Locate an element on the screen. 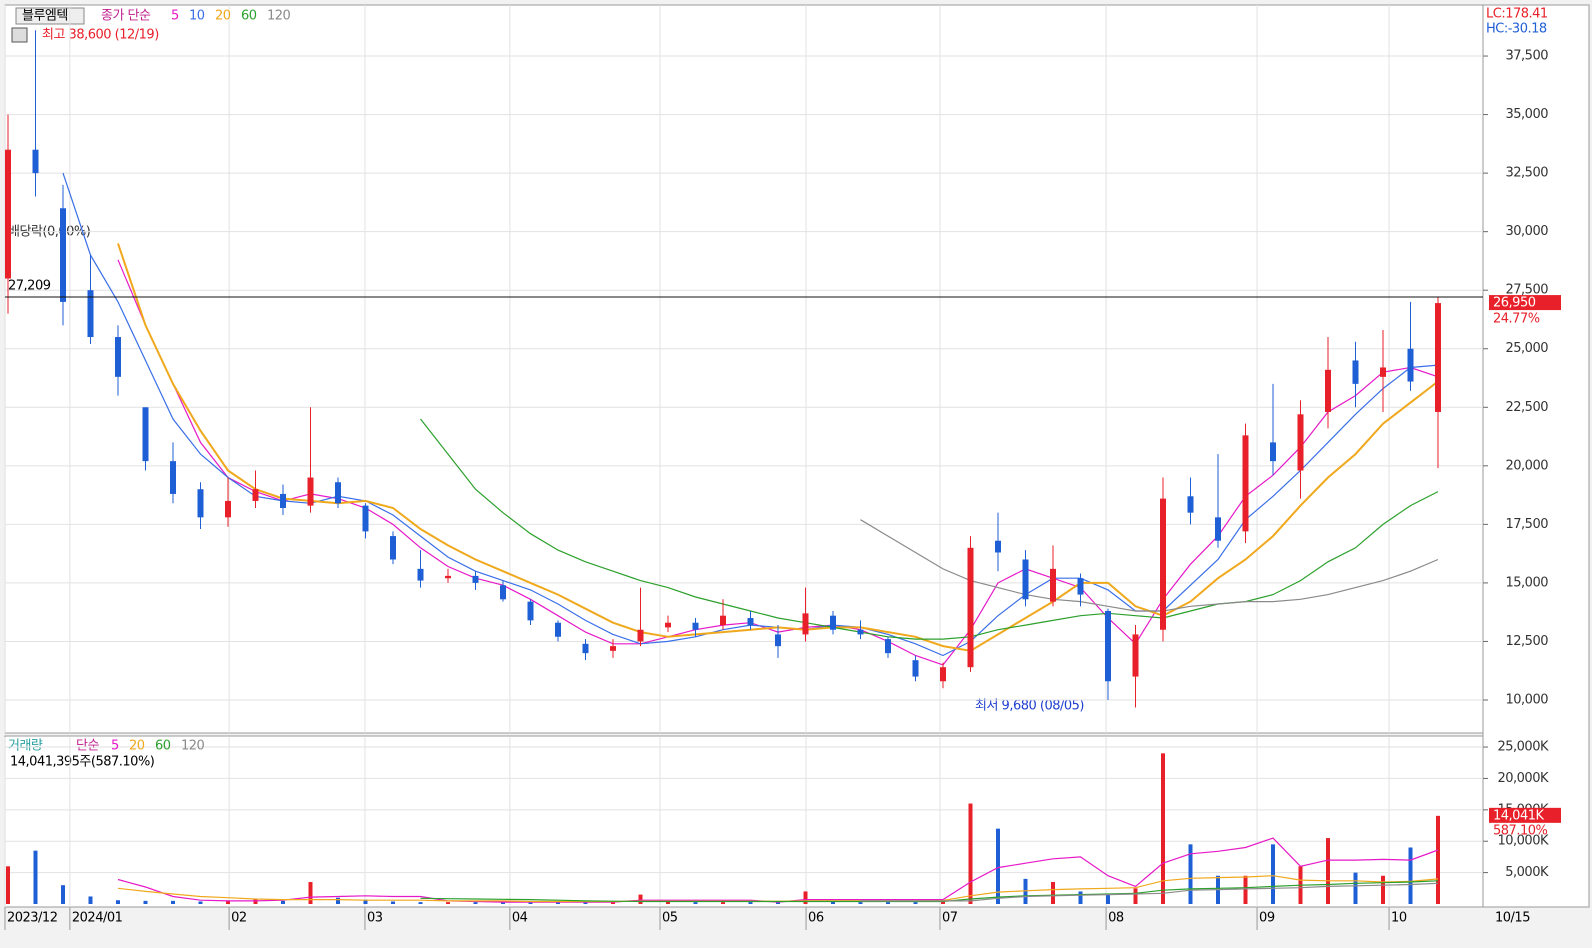  y-tick-label: 22,500 is located at coordinates (1527, 407).